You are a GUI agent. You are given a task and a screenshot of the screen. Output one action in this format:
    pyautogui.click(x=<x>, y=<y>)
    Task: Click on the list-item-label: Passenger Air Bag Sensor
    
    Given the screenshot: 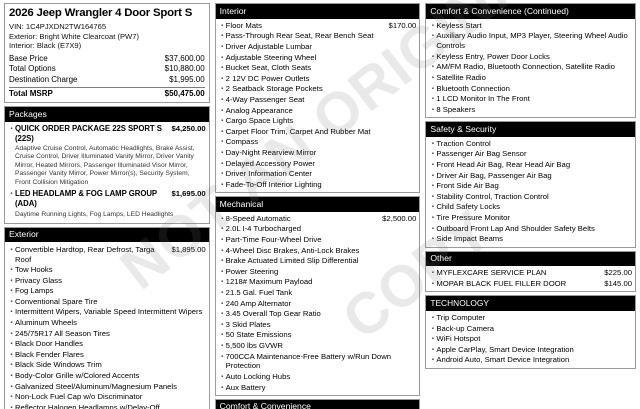 What is the action you would take?
    pyautogui.click(x=481, y=154)
    